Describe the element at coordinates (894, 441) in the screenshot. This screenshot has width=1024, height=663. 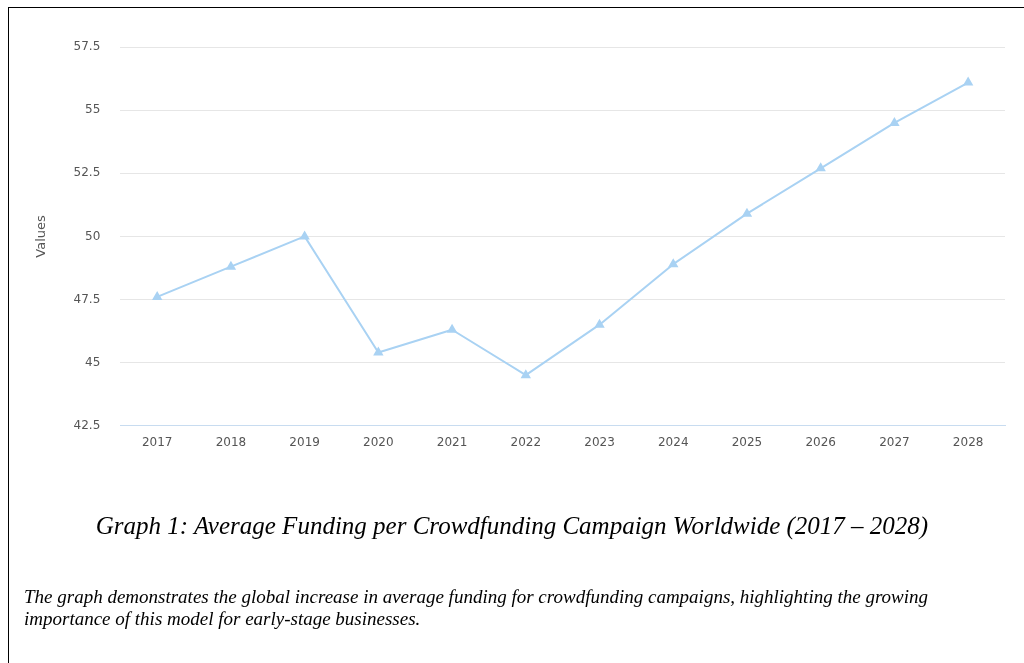
I see `x-tick-label: 2027` at that location.